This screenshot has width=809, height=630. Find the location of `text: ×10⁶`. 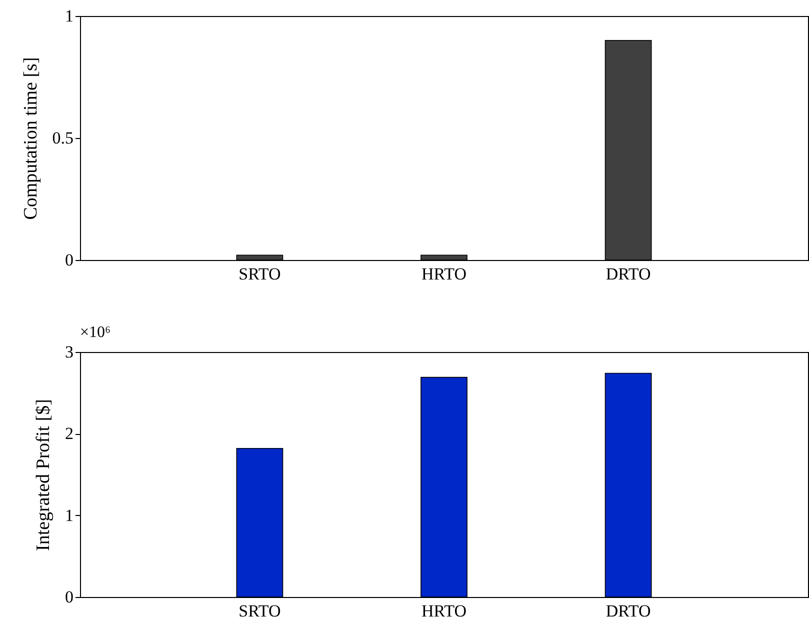

text: ×10⁶ is located at coordinates (95, 332).